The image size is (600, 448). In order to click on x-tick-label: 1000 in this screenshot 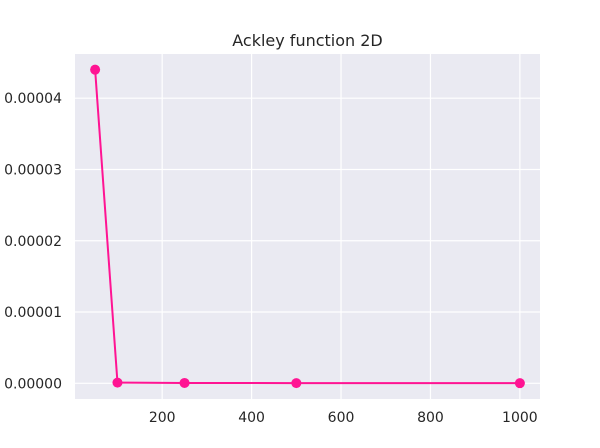, I will do `click(520, 418)`.